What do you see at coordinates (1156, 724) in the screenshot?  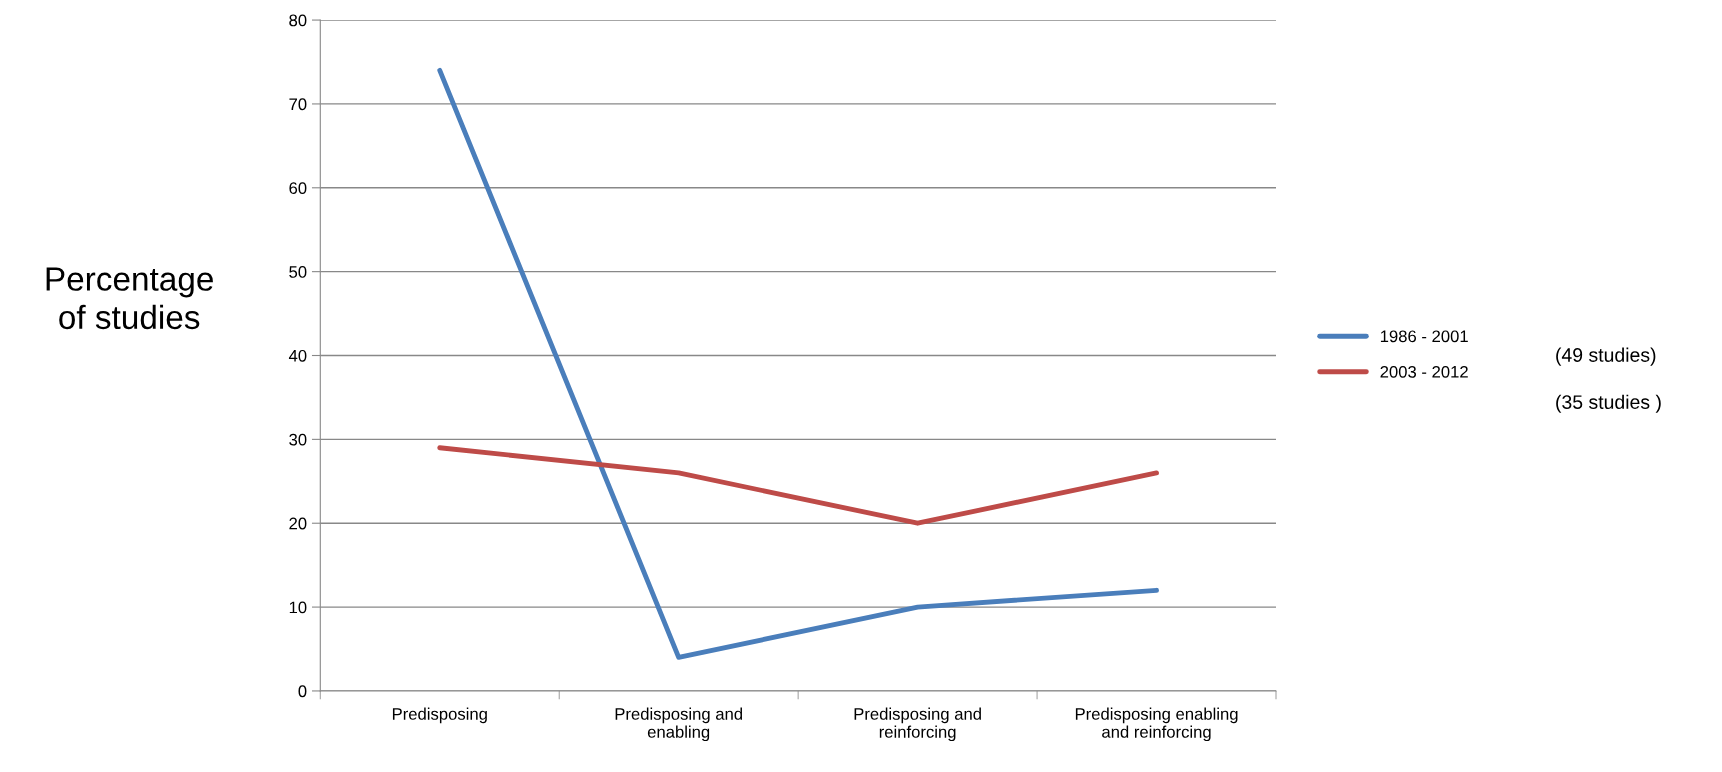 I see `x-tick-label: Predisposing enabling and reinforcing` at bounding box center [1156, 724].